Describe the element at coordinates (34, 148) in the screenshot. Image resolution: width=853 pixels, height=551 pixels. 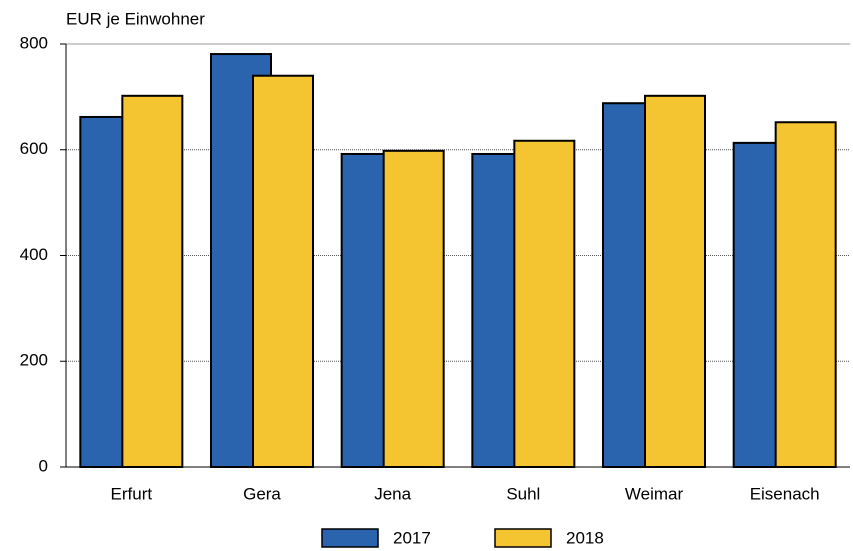
I see `y-tick-label: 600` at that location.